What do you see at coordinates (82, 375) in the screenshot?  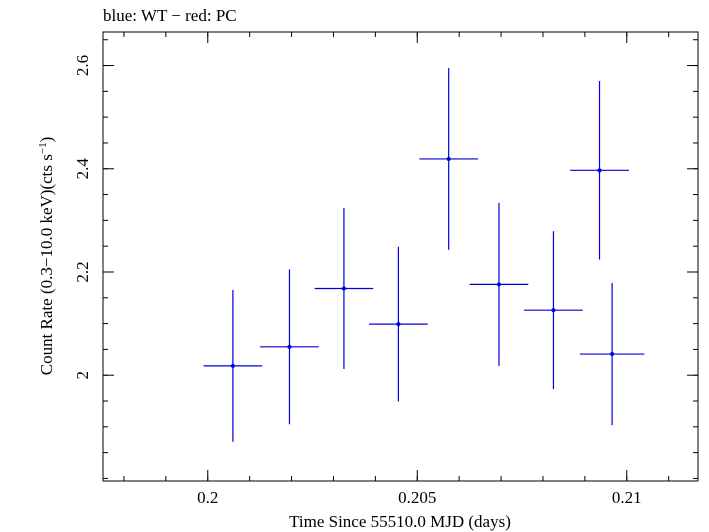 I see `y-tick-label: 2` at bounding box center [82, 375].